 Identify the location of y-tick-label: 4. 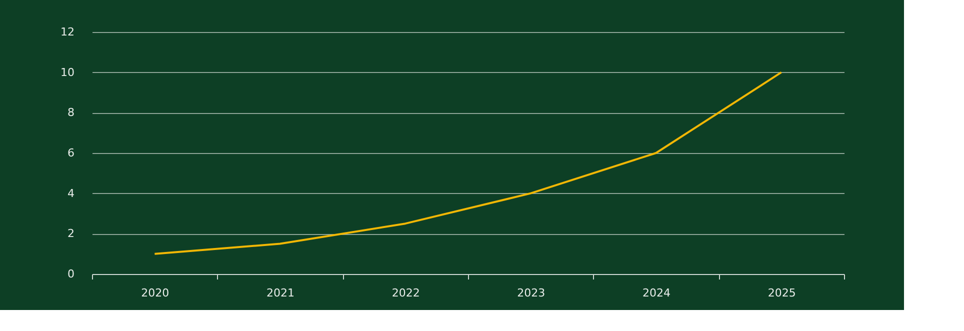
(71, 193).